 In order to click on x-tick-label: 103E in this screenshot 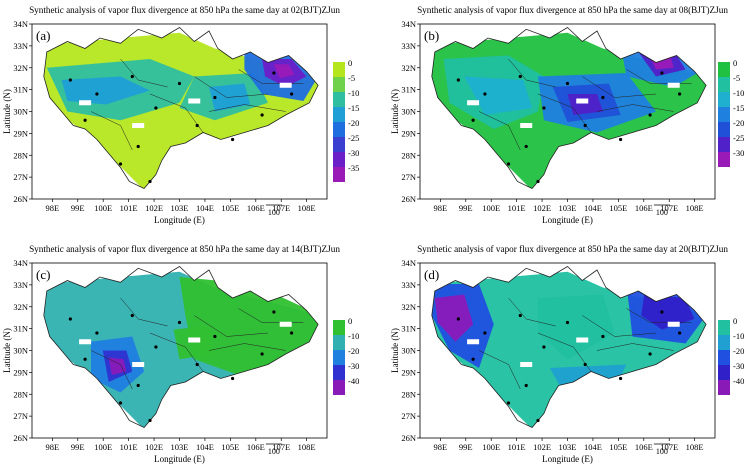, I will do `click(568, 447)`.